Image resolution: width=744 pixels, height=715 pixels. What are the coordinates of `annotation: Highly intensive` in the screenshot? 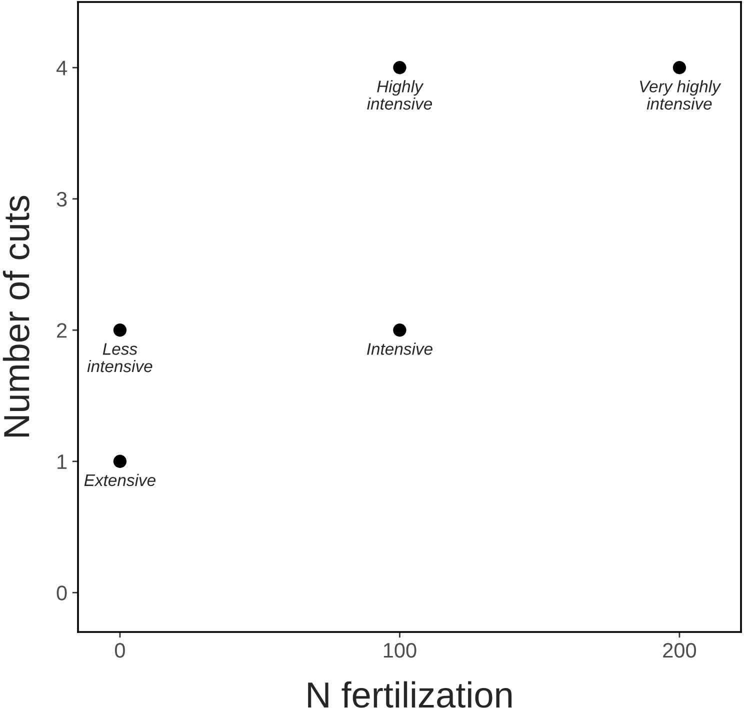 It's located at (399, 95).